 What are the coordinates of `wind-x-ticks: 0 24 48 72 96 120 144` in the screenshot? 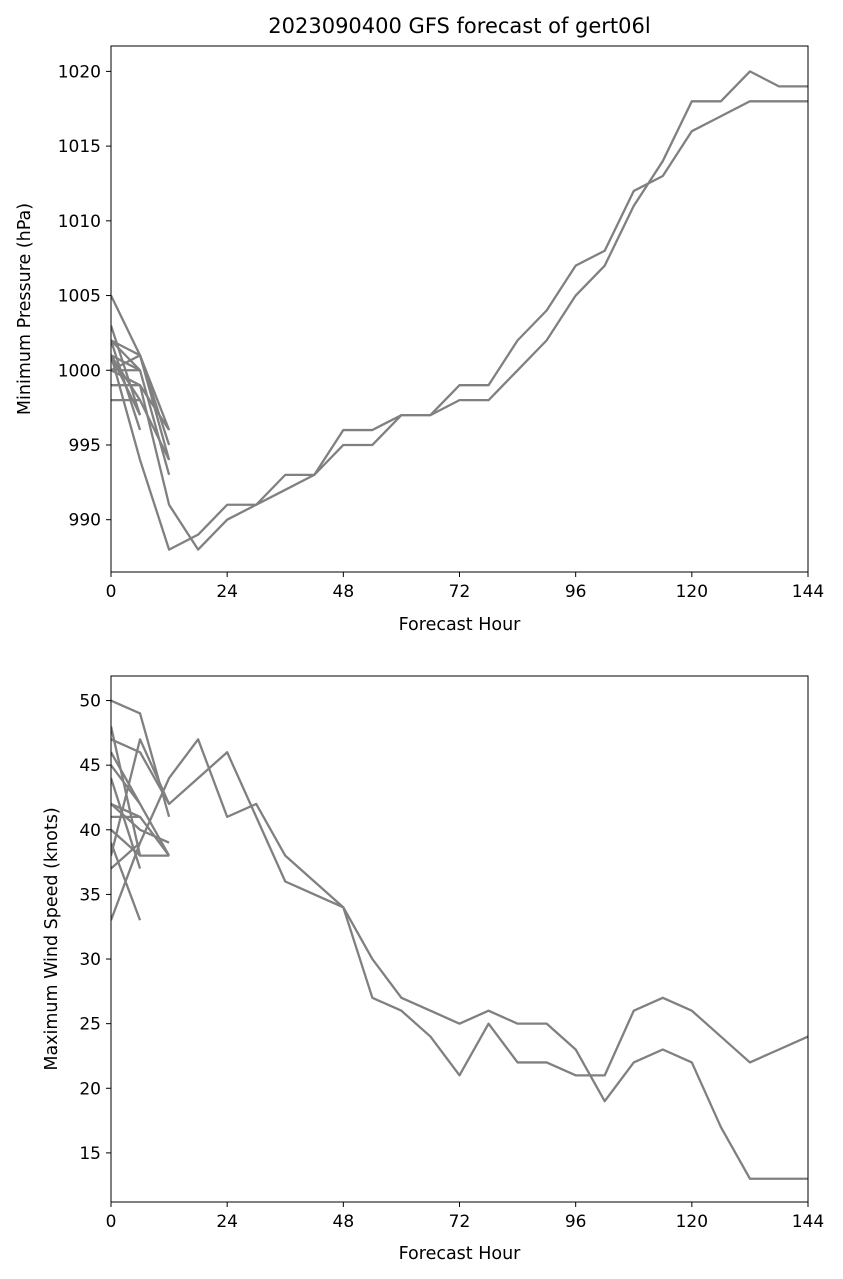 It's located at (465, 1217).